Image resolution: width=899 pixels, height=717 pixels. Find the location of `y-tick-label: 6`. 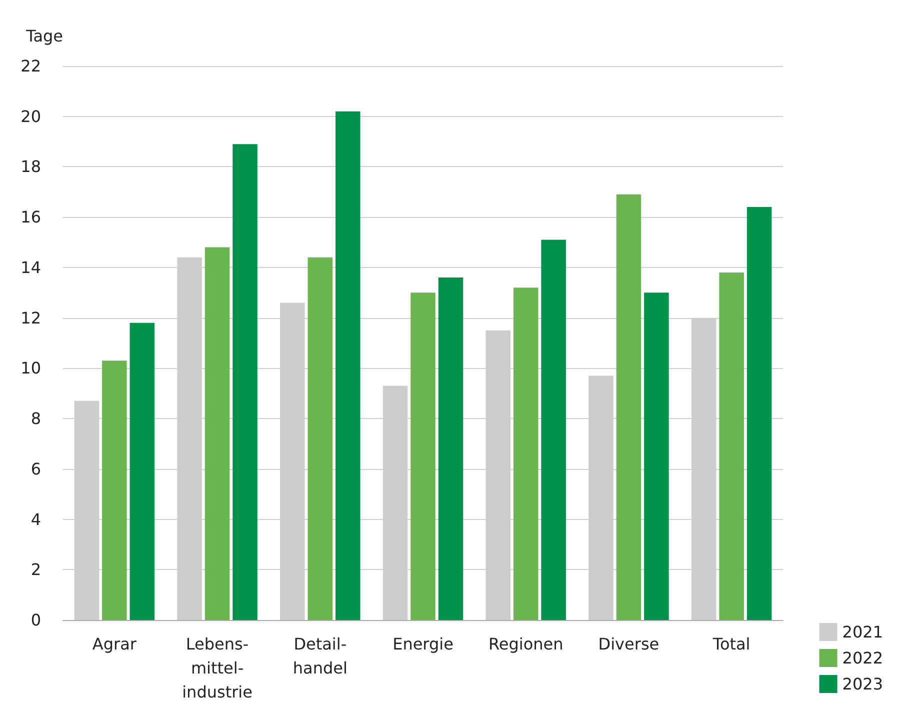

y-tick-label: 6 is located at coordinates (35, 468).